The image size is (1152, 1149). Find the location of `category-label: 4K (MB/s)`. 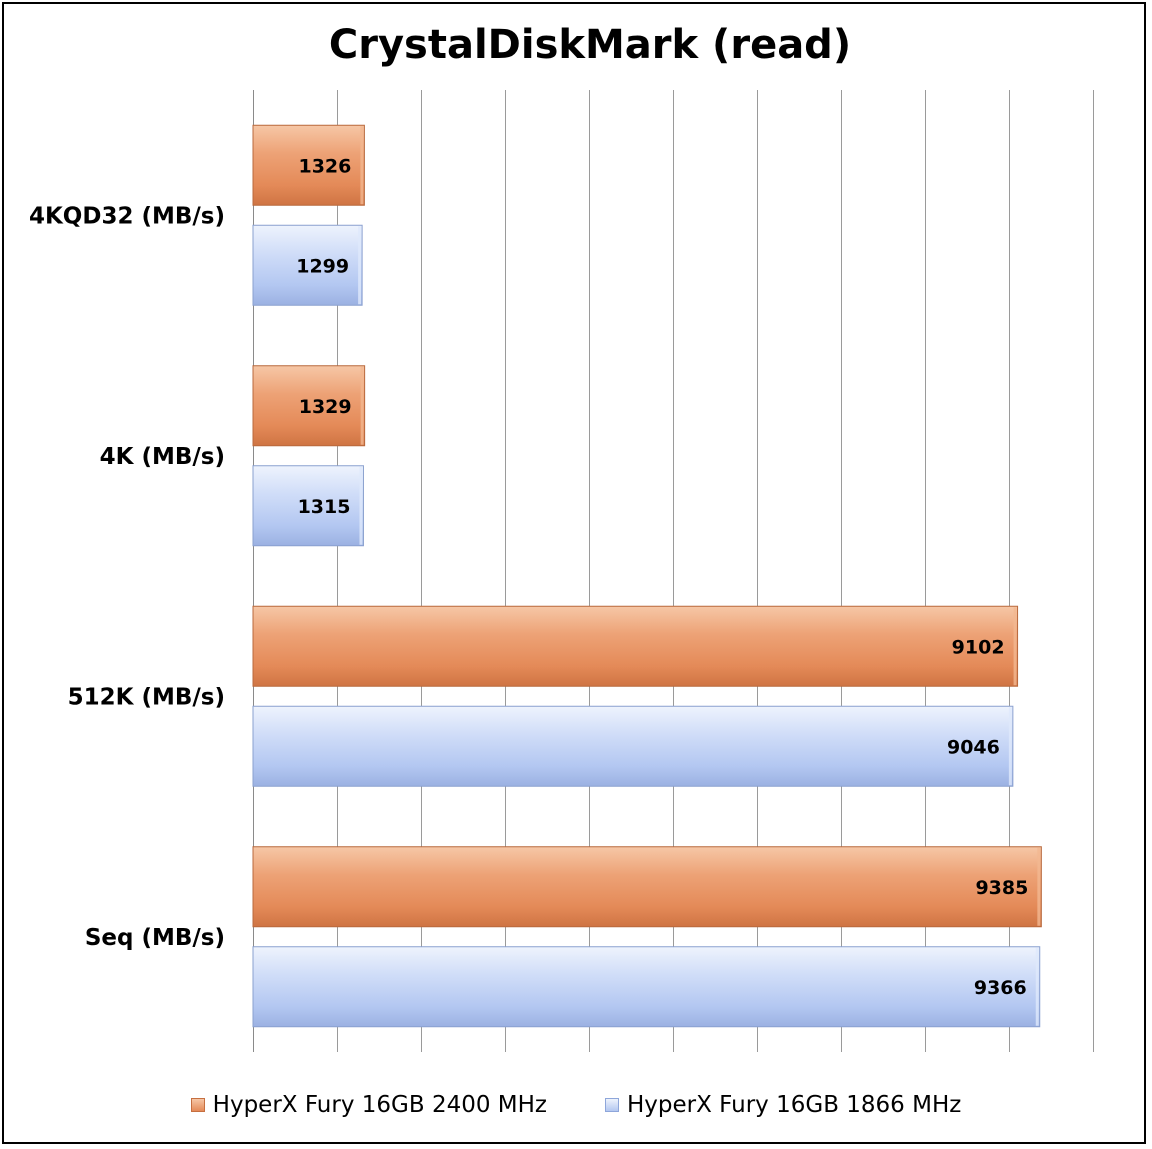

category-label: 4K (MB/s) is located at coordinates (162, 457).